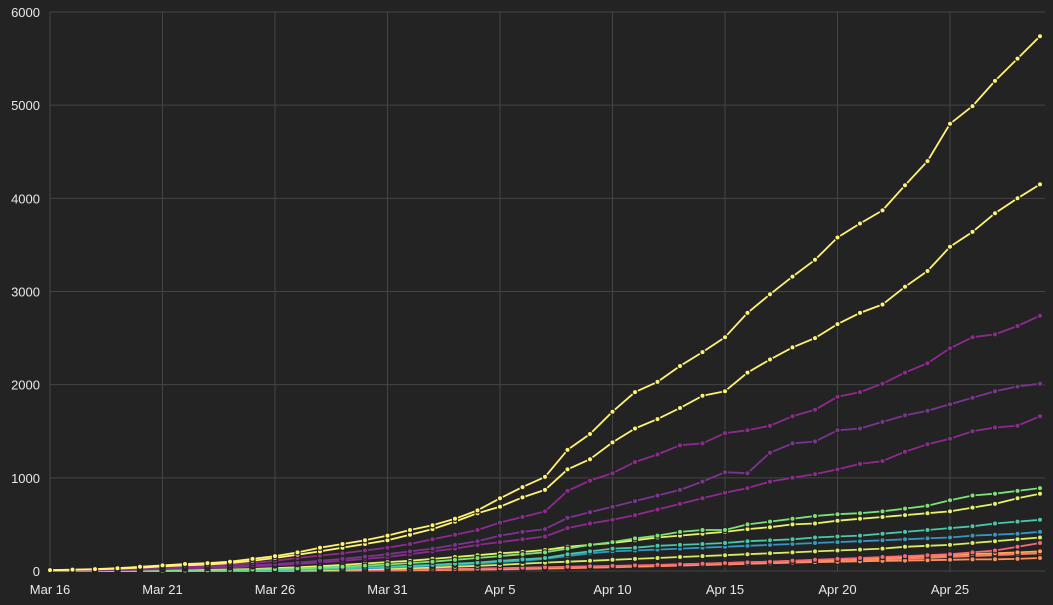 The width and height of the screenshot is (1053, 605). Describe the element at coordinates (25, 385) in the screenshot. I see `y-tick-label: 2000` at that location.